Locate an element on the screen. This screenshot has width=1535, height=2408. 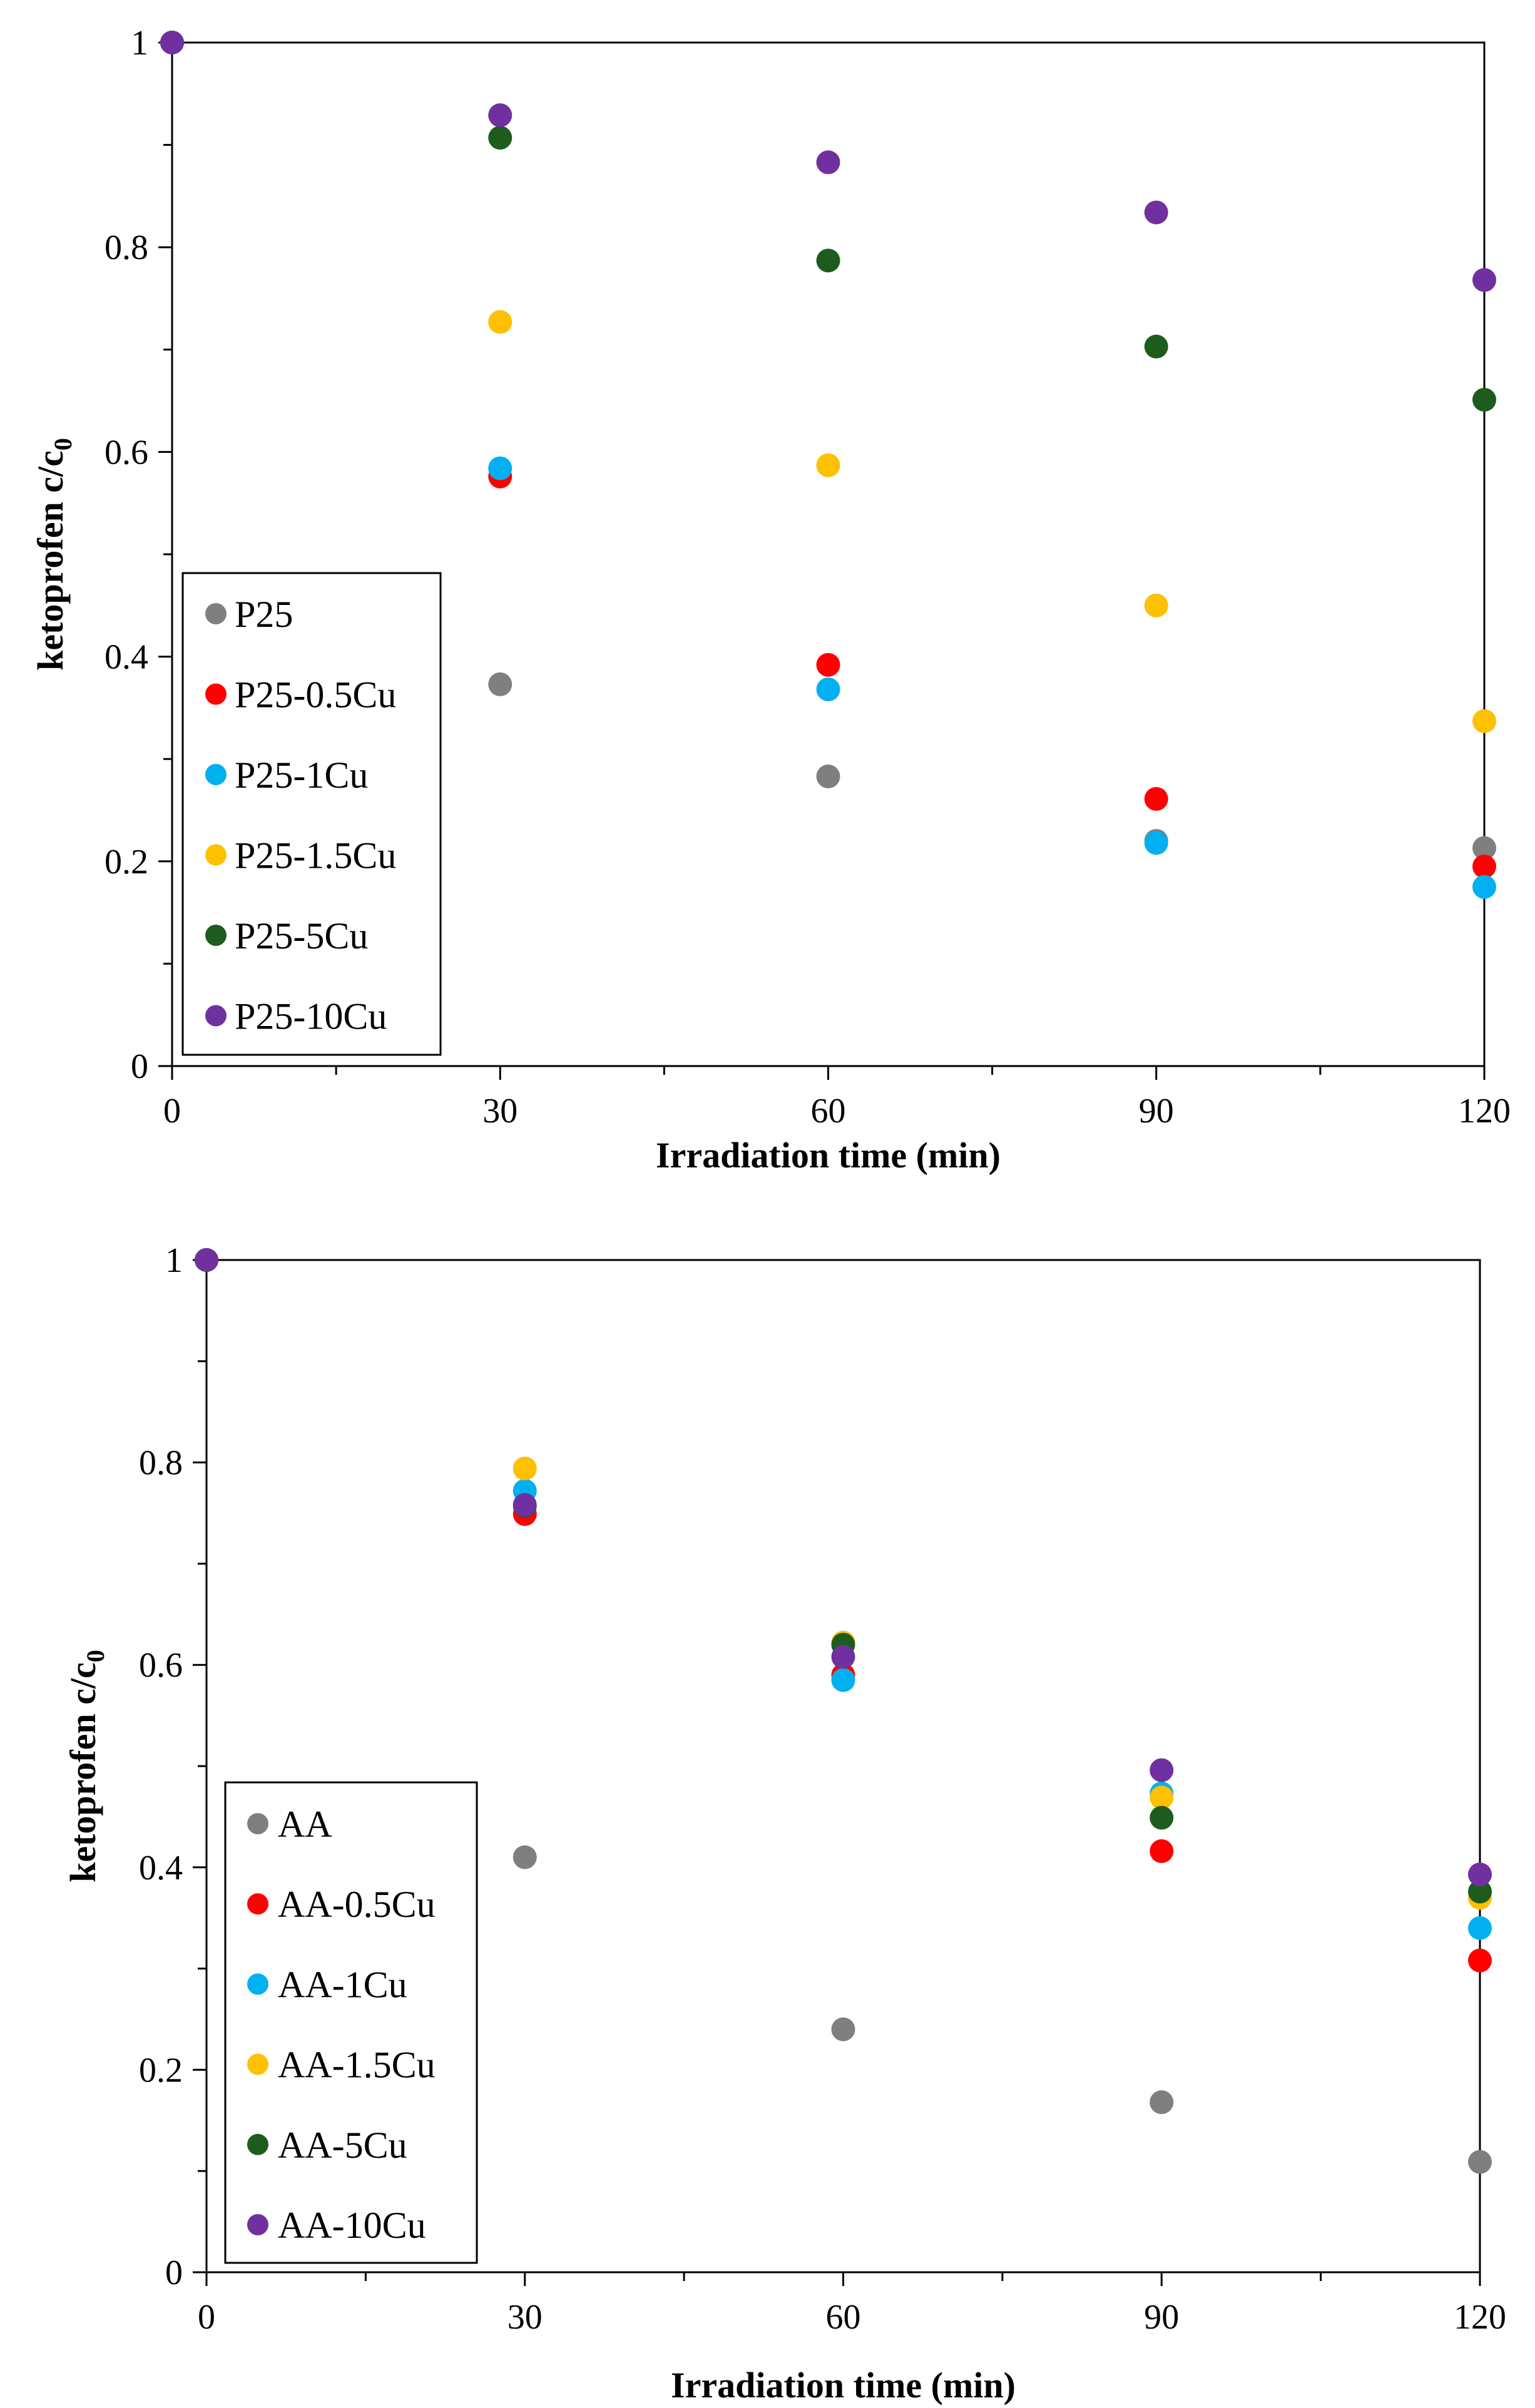
bottom-y-axis-title: ketoprofen c/c0 is located at coordinates (87, 1766).